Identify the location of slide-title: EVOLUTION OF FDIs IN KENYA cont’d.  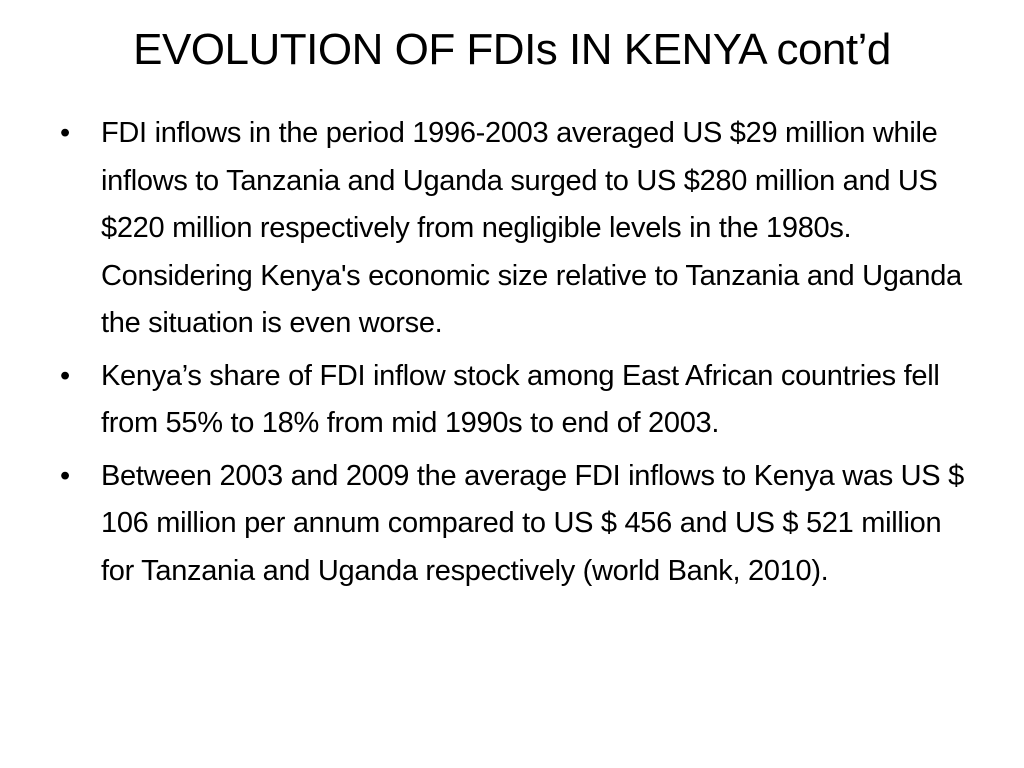
(512, 49).